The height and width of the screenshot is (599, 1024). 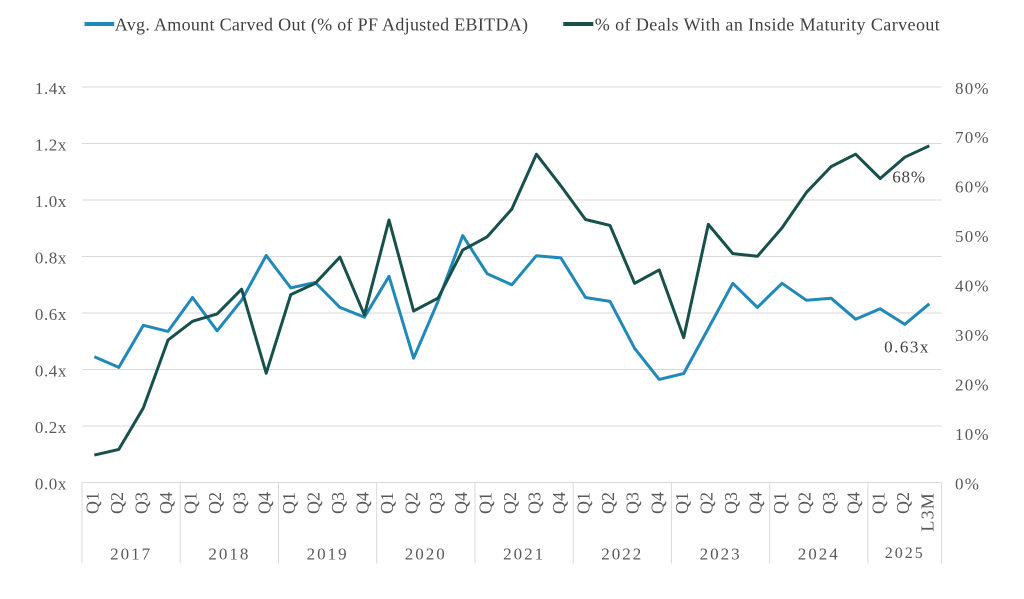 What do you see at coordinates (972, 434) in the screenshot?
I see `svg-text: 10%` at bounding box center [972, 434].